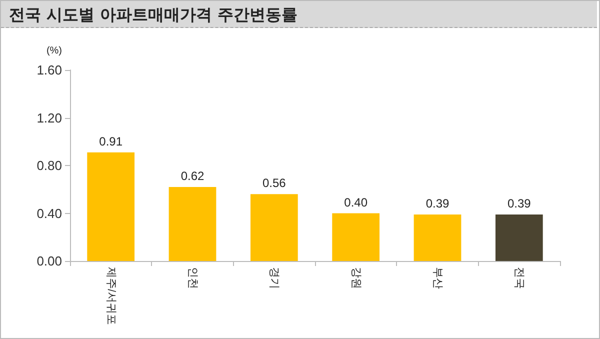 The width and height of the screenshot is (600, 339). I want to click on x-tick-label: 전국, so click(519, 278).